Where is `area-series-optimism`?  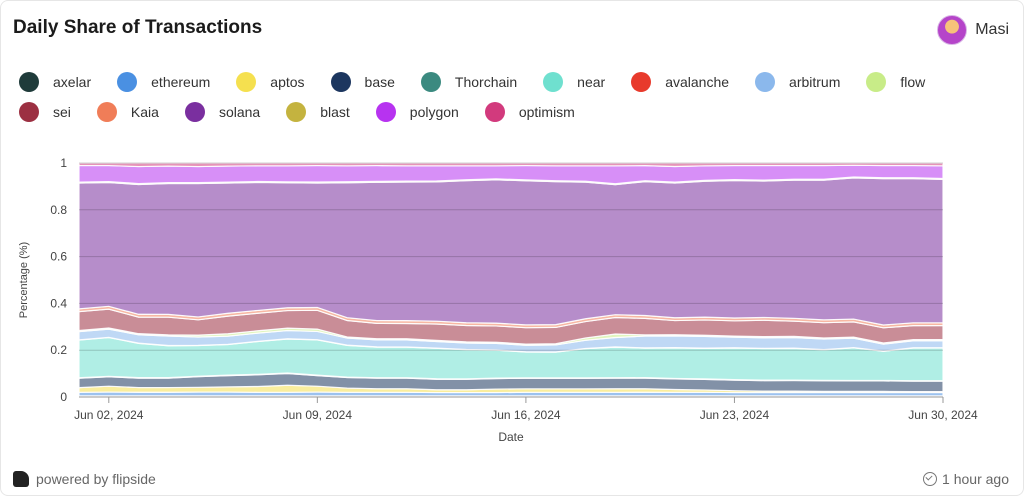 area-series-optimism is located at coordinates (511, 165).